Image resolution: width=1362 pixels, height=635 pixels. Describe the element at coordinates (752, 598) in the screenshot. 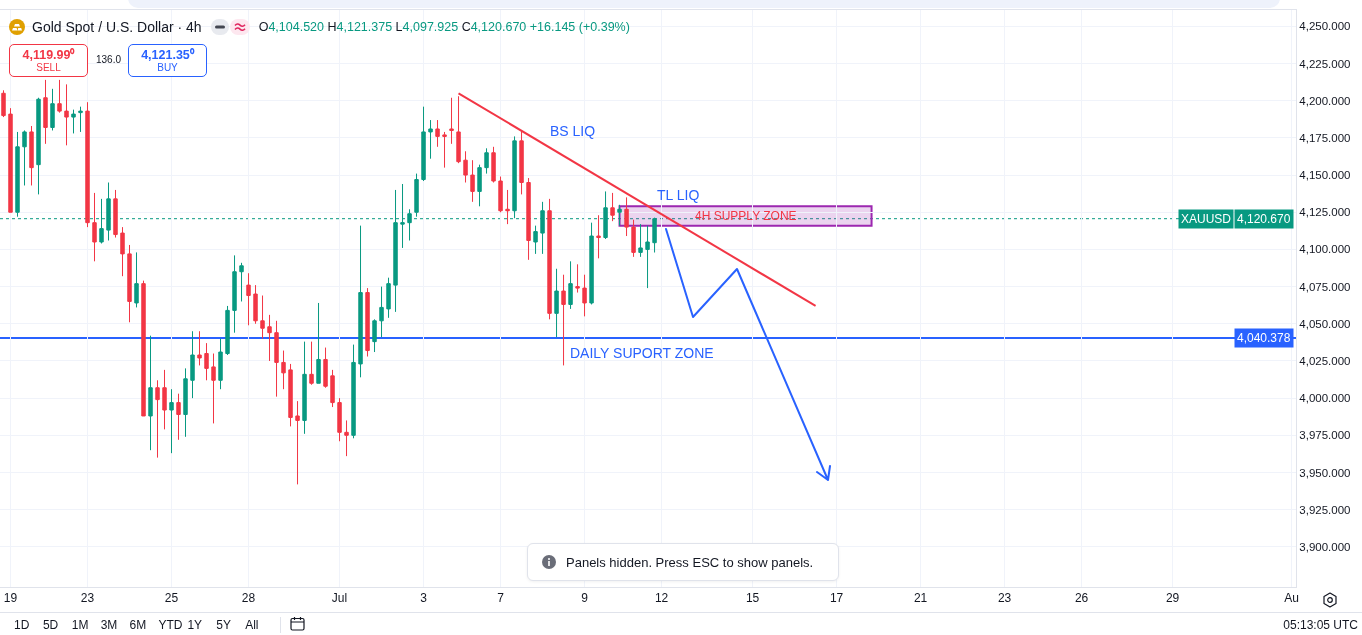

I see `x-tick-label: 15` at that location.